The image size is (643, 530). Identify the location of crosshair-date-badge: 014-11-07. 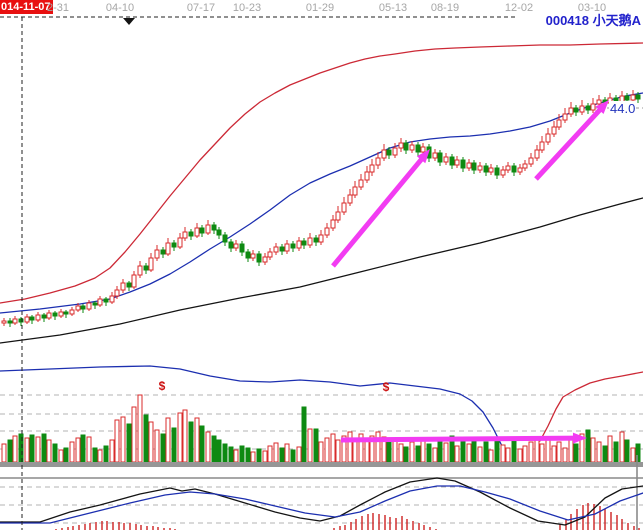
(26, 7).